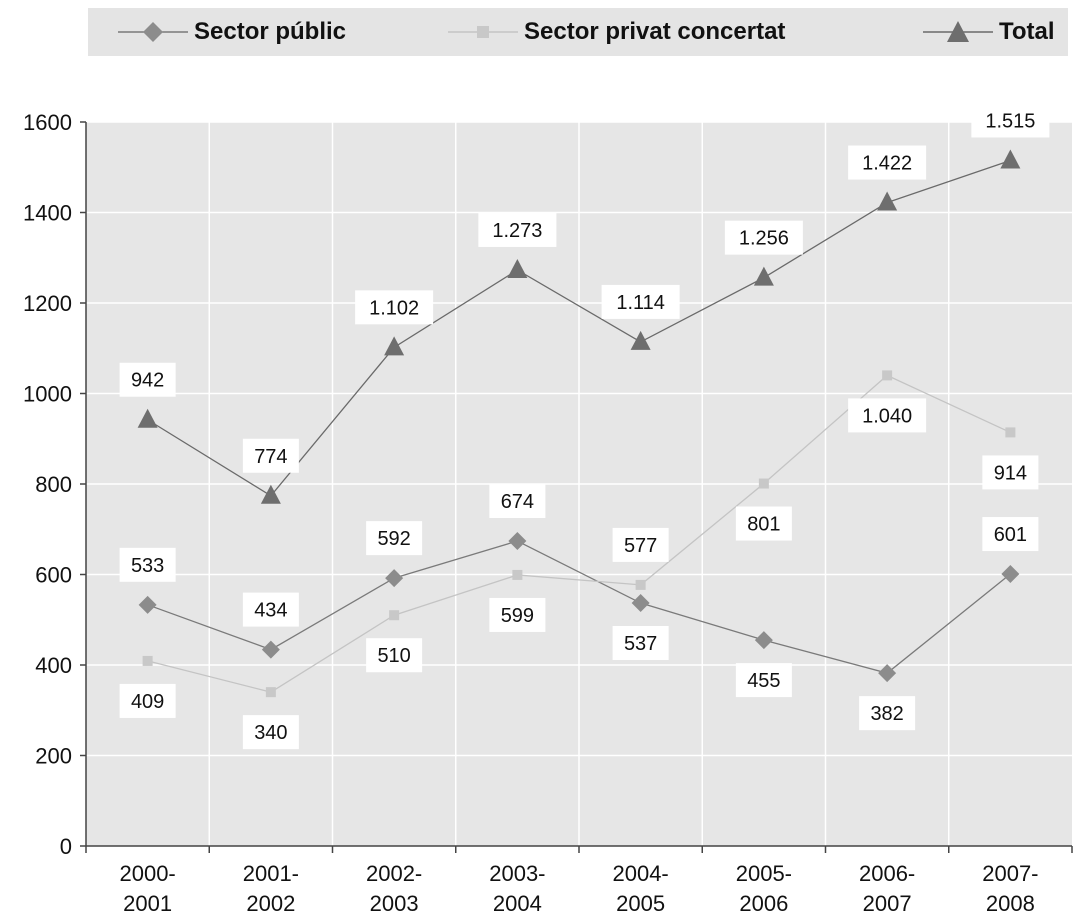  I want to click on data-label: 537, so click(640, 644).